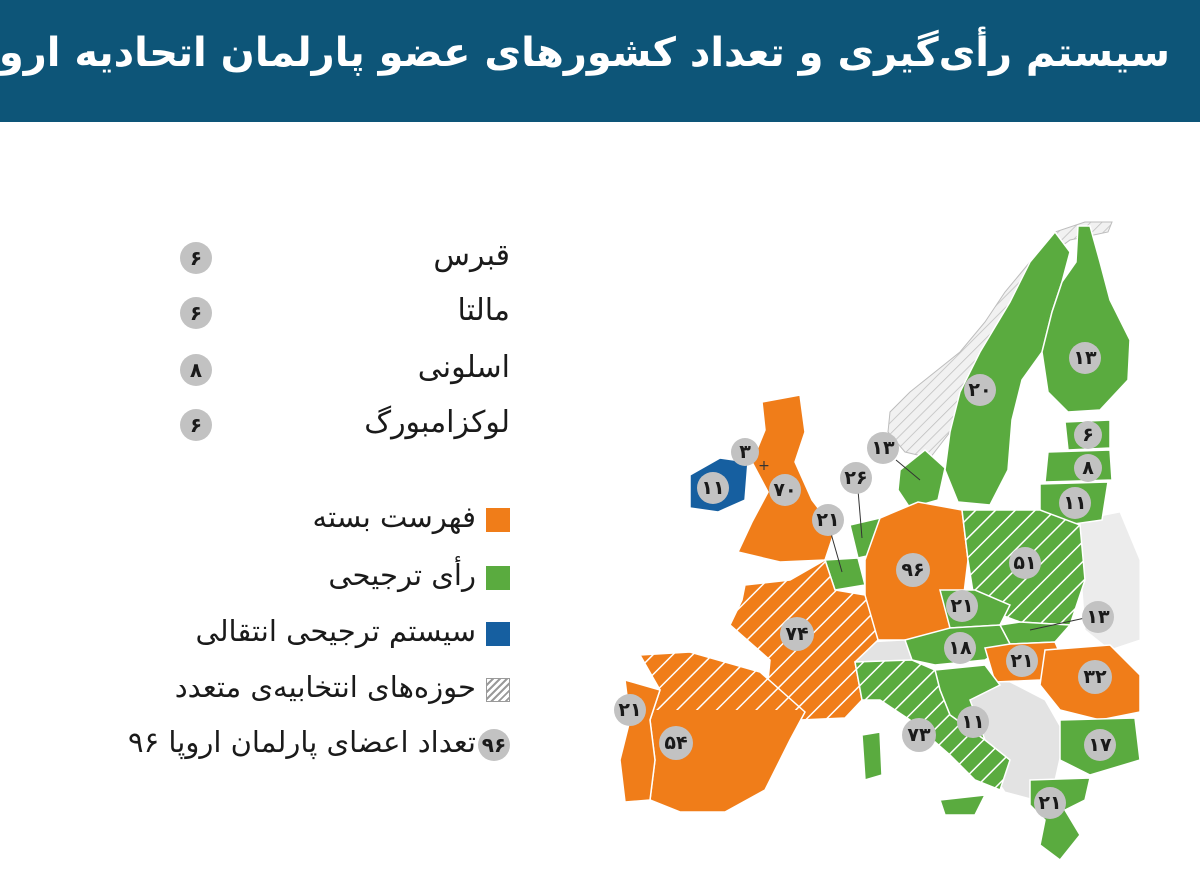 The image size is (1200, 874). What do you see at coordinates (745, 452) in the screenshot?
I see `badge-northern-ireland: ۳` at bounding box center [745, 452].